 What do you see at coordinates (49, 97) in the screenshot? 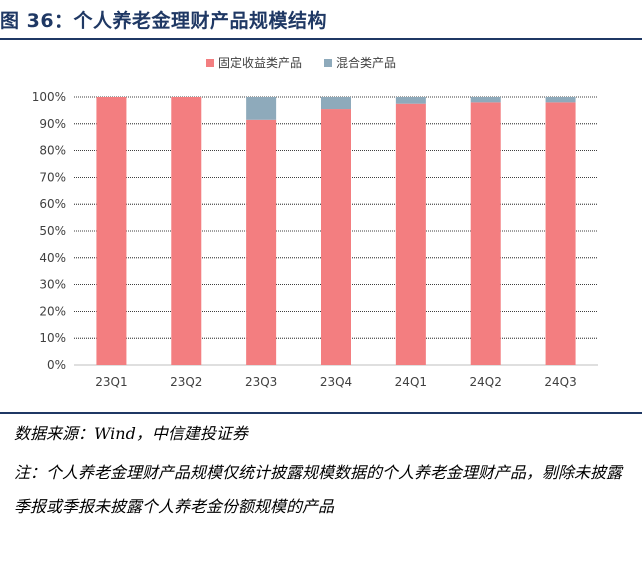
I see `y-tick-label: 100%` at bounding box center [49, 97].